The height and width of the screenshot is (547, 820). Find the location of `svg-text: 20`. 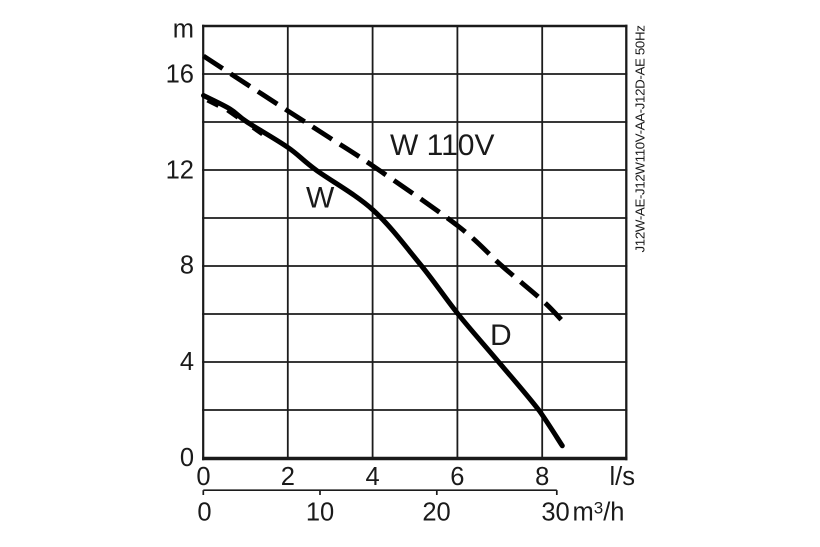

svg-text: 20 is located at coordinates (436, 513).